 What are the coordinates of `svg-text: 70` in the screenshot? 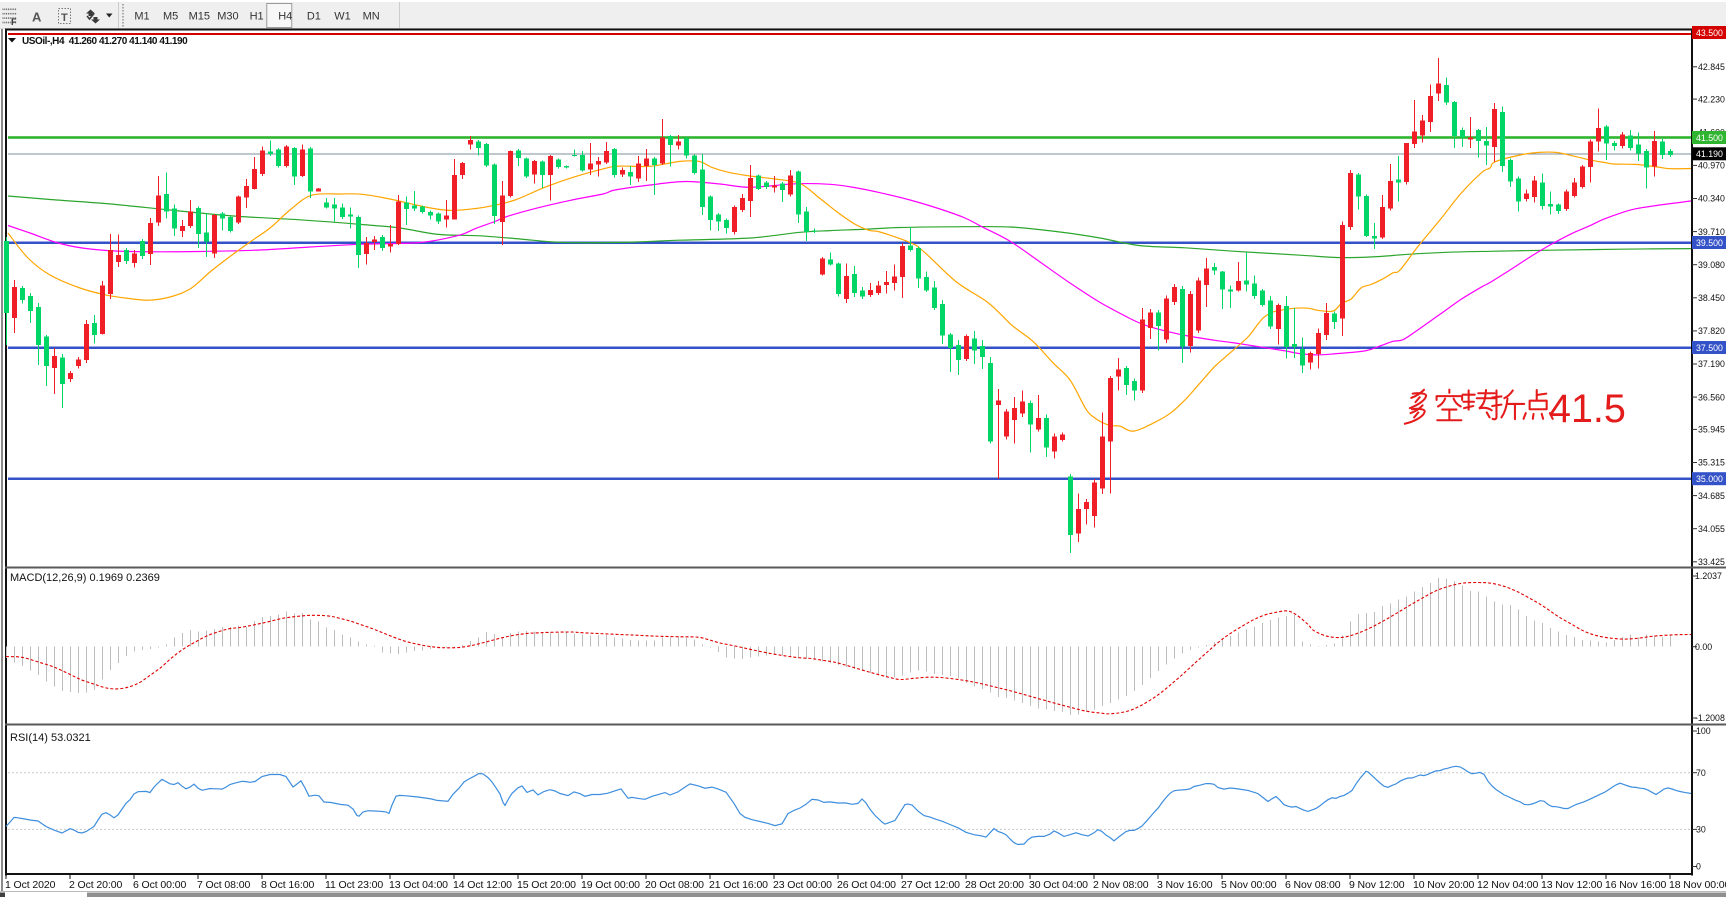 It's located at (1701, 773).